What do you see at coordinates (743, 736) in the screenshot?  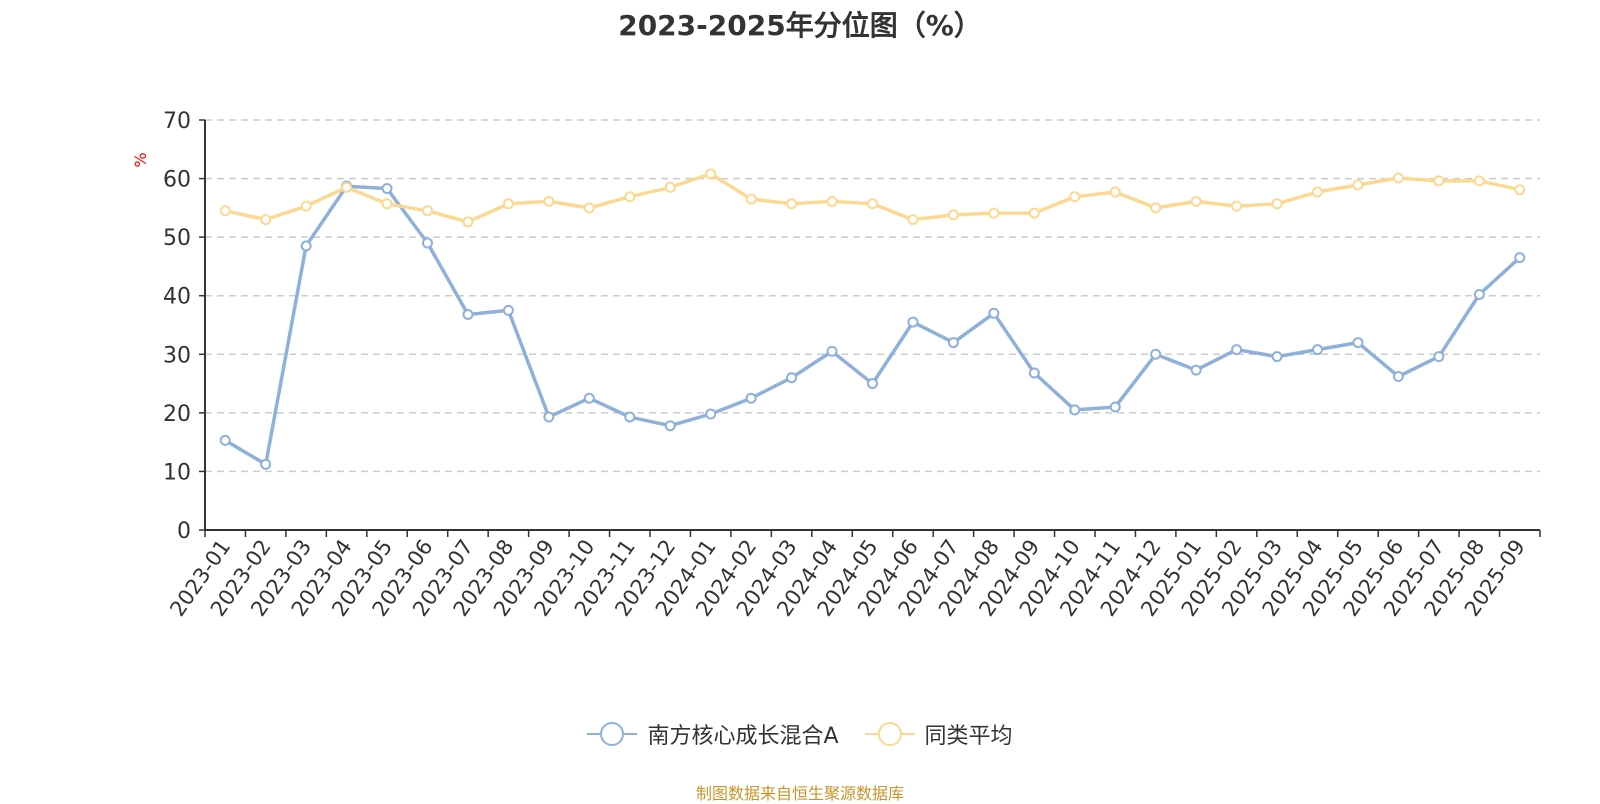 I see `legend-label: 南方核心成长混合A` at bounding box center [743, 736].